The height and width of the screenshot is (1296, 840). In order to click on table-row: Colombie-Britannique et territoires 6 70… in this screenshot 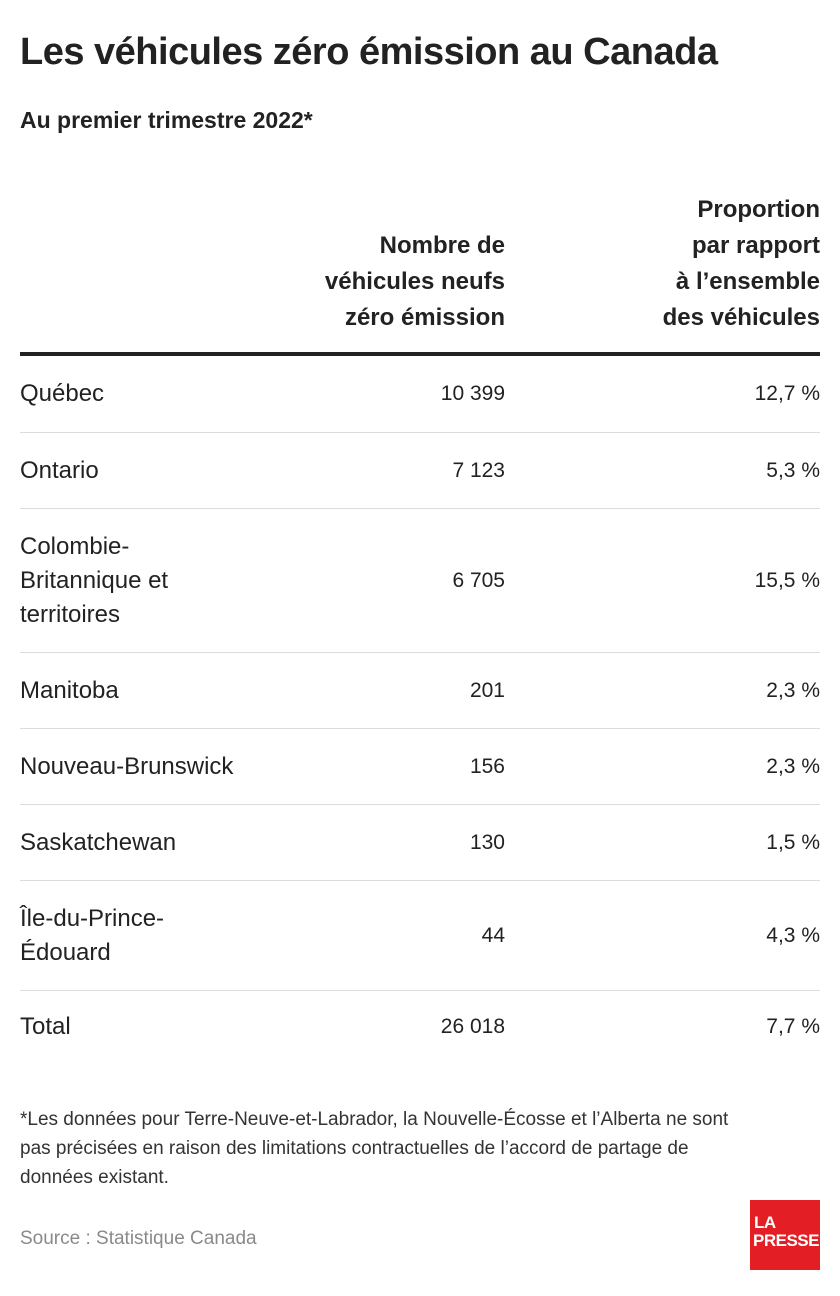, I will do `click(420, 581)`.